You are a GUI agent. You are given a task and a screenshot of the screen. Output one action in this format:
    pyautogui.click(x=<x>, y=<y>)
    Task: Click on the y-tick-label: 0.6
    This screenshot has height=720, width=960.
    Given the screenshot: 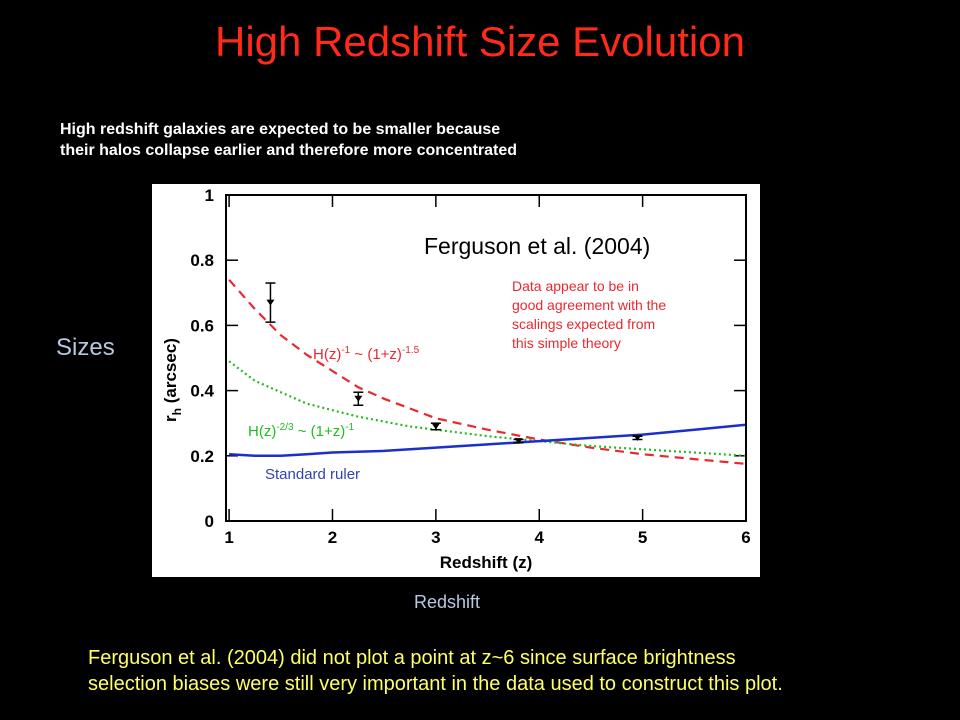 What is the action you would take?
    pyautogui.click(x=202, y=325)
    